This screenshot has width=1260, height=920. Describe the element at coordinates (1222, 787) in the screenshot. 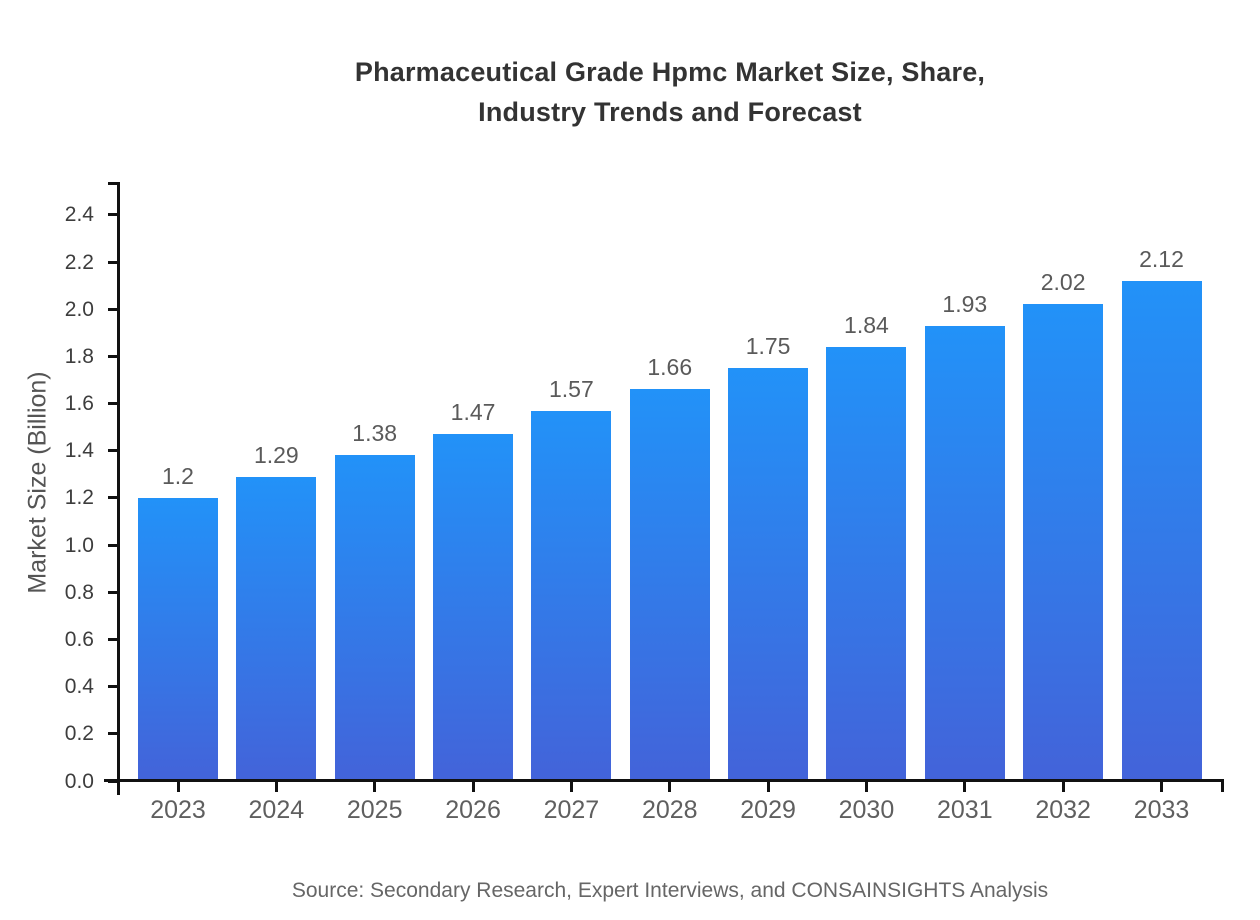

I see `x-axis-end-cap` at that location.